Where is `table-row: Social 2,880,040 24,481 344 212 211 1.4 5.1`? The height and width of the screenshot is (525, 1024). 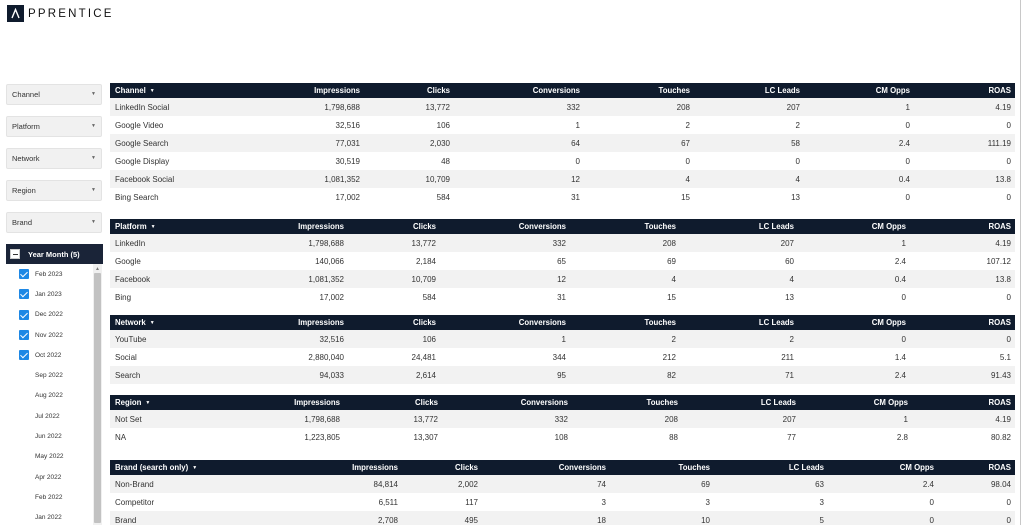
table-row: Social 2,880,040 24,481 344 212 211 1.4 5.1 is located at coordinates (562, 357).